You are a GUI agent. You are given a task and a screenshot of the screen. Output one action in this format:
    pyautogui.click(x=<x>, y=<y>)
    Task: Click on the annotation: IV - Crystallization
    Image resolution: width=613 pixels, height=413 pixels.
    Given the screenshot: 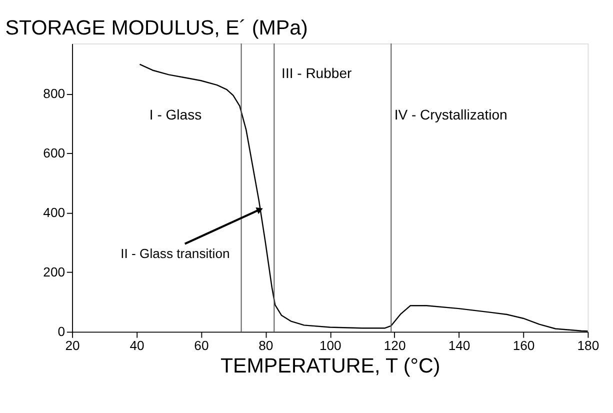 What is the action you would take?
    pyautogui.click(x=451, y=114)
    